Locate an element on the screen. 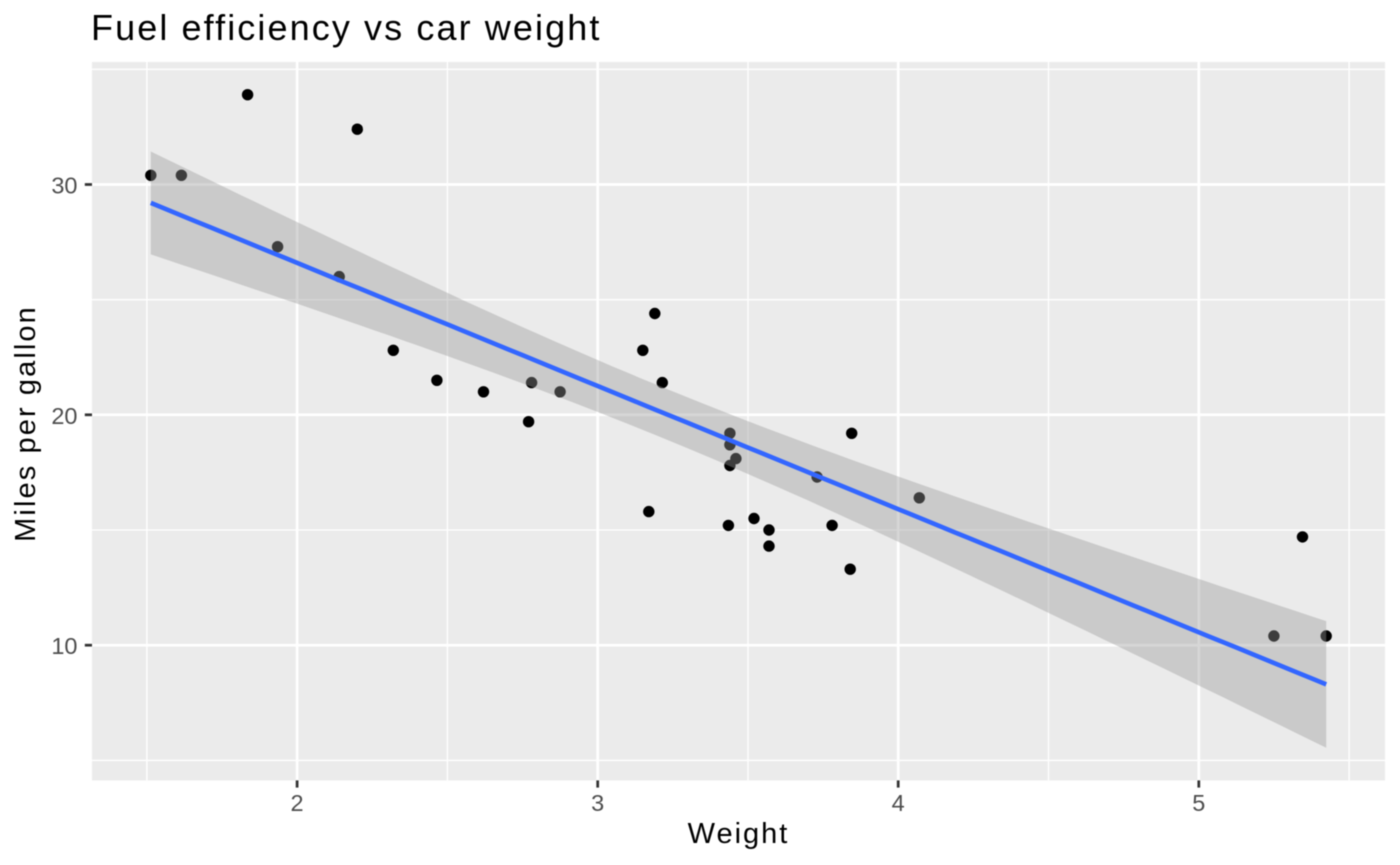  svg-text: 20 is located at coordinates (64, 416).